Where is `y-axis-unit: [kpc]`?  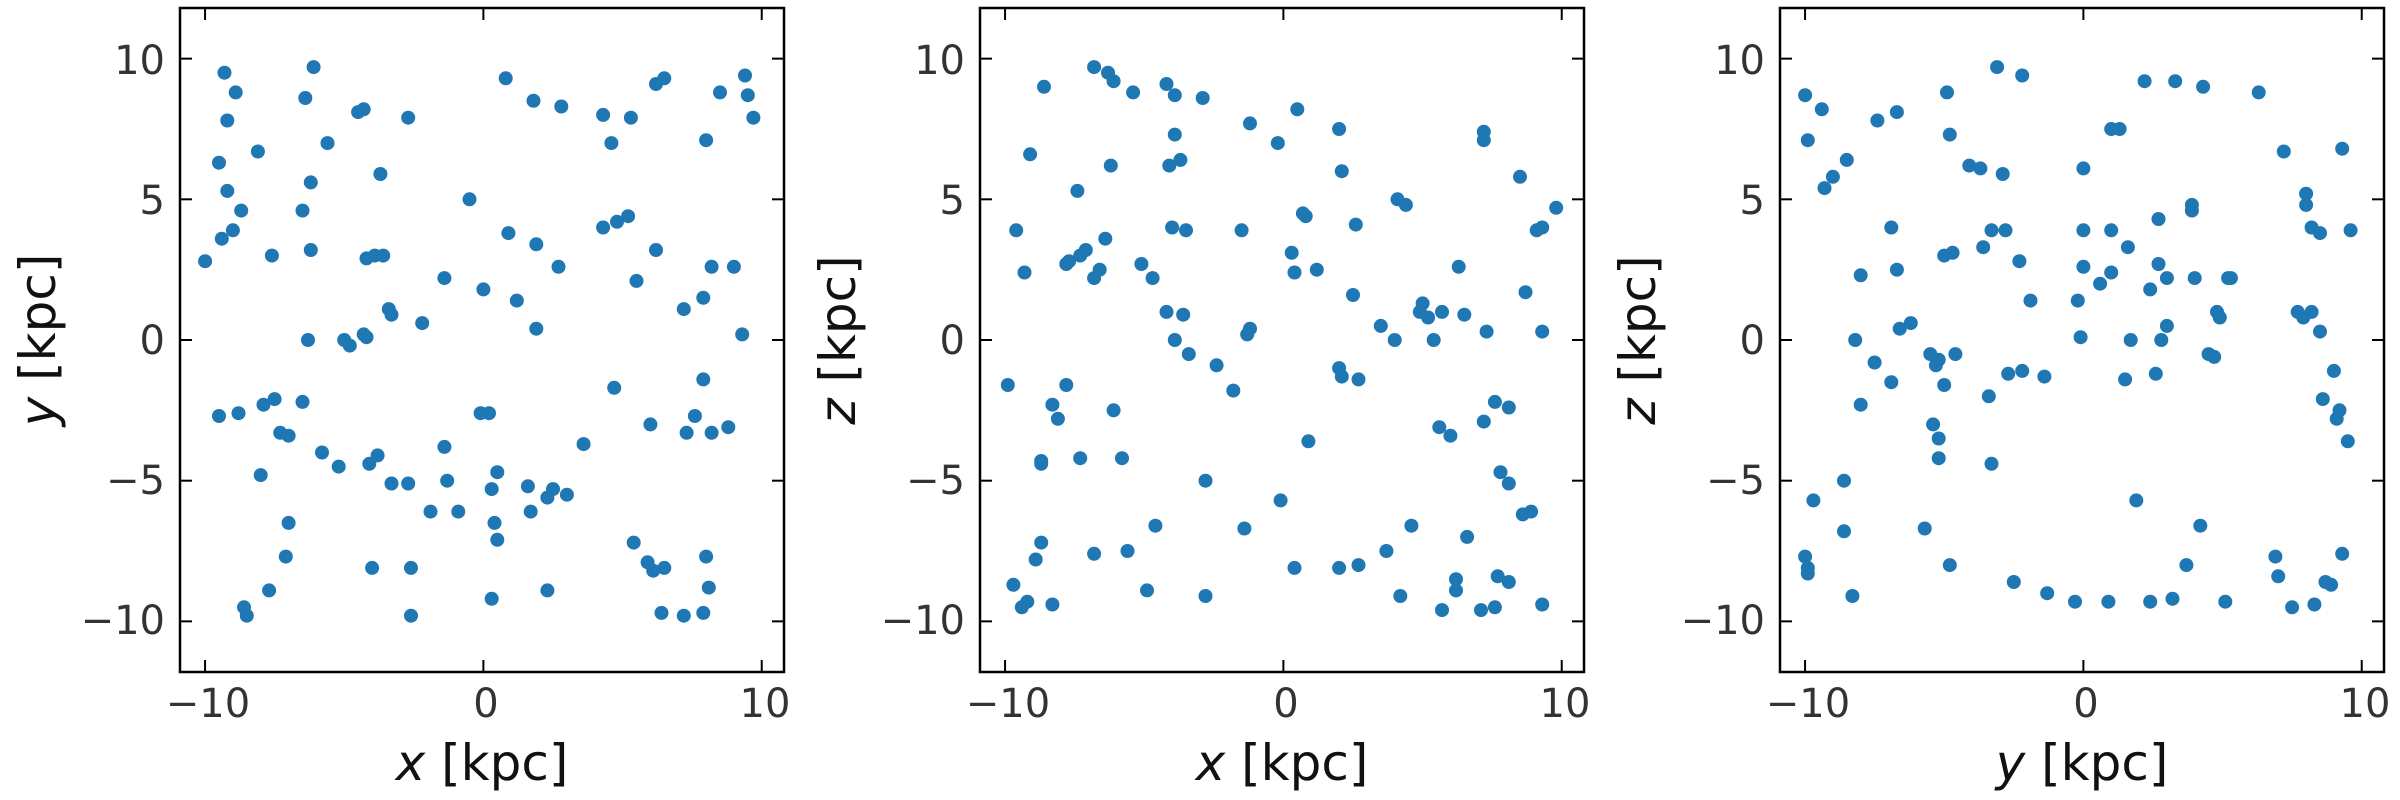
y-axis-unit: [kpc] is located at coordinates (1638, 326).